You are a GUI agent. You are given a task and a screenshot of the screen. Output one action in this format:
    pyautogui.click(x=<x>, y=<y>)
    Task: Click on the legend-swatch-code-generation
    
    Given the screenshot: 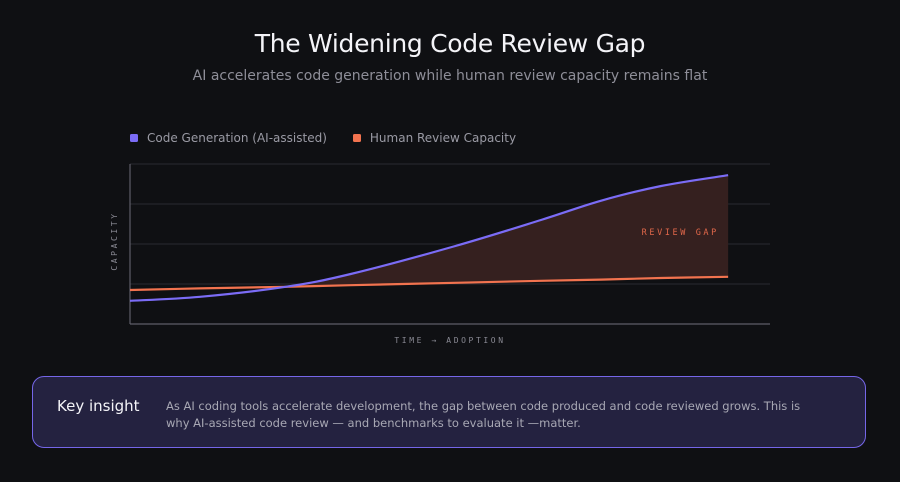 What is the action you would take?
    pyautogui.click(x=134, y=138)
    